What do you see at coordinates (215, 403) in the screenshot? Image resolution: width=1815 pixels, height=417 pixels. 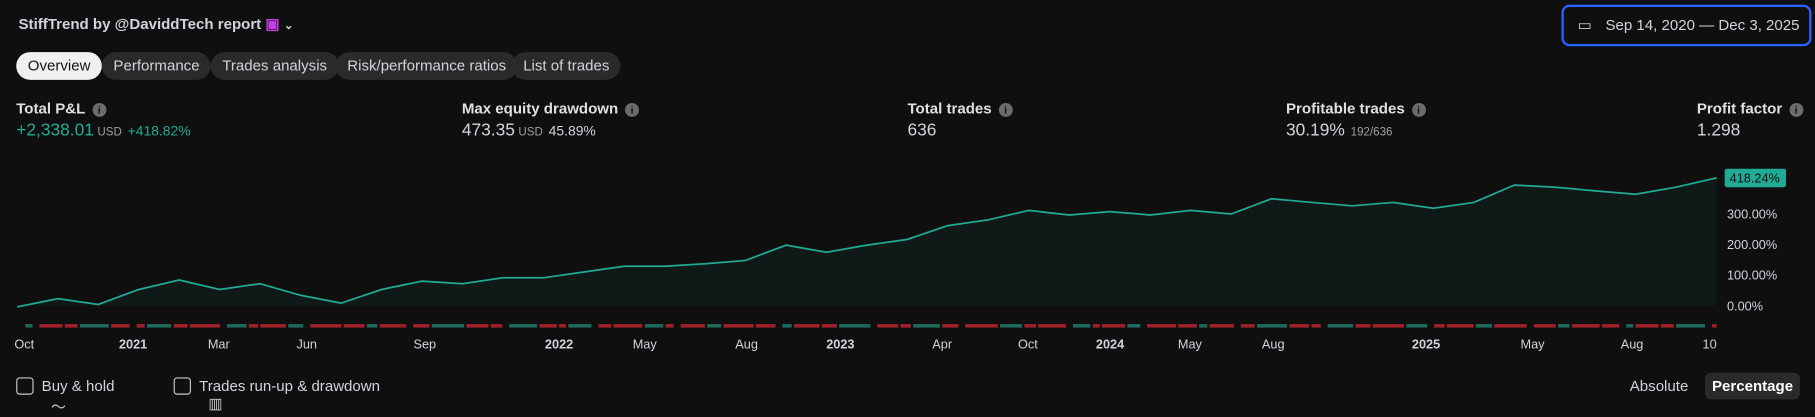 I see `icon: ▥` at bounding box center [215, 403].